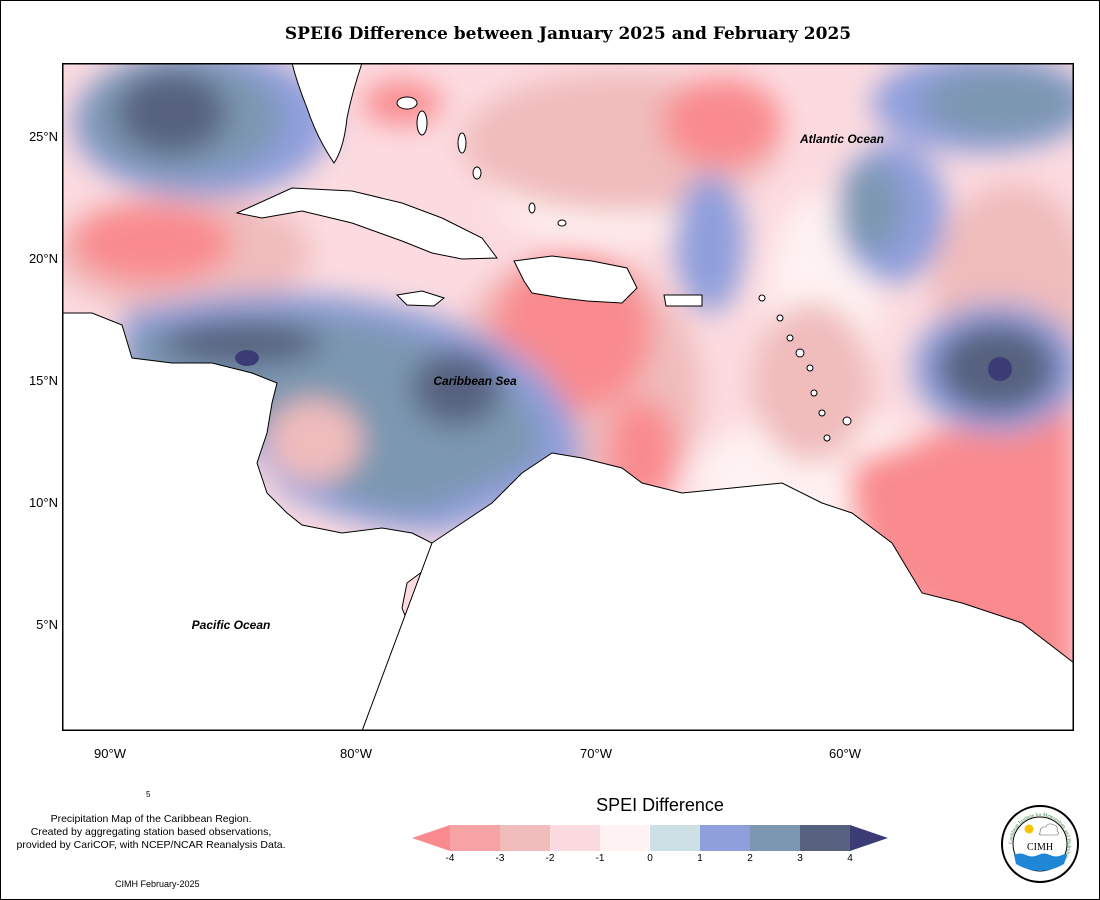  Describe the element at coordinates (1040, 847) in the screenshot. I see `logo-text: CIMH` at that location.